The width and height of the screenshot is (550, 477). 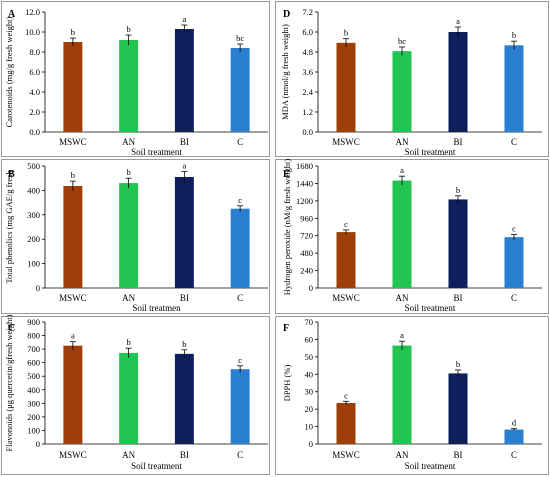 What do you see at coordinates (33, 336) in the screenshot?
I see `y-tick-label: 800` at bounding box center [33, 336].